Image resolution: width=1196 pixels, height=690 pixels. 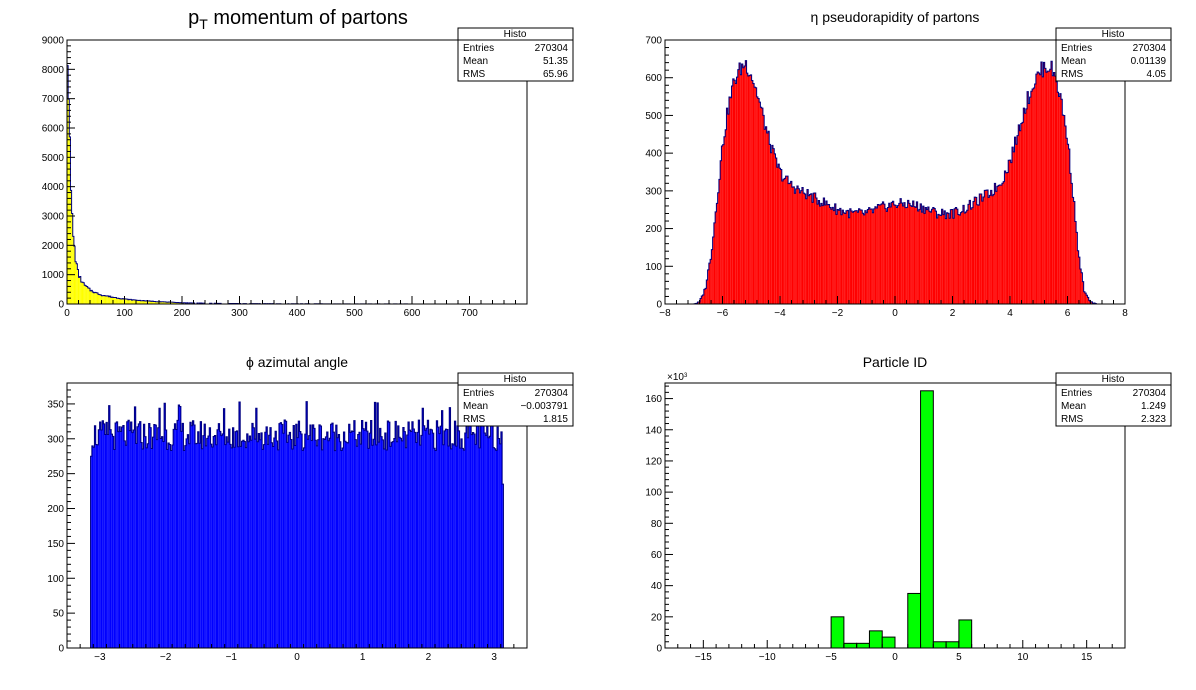 What do you see at coordinates (657, 555) in the screenshot?
I see `y-tick-label: 60` at bounding box center [657, 555].